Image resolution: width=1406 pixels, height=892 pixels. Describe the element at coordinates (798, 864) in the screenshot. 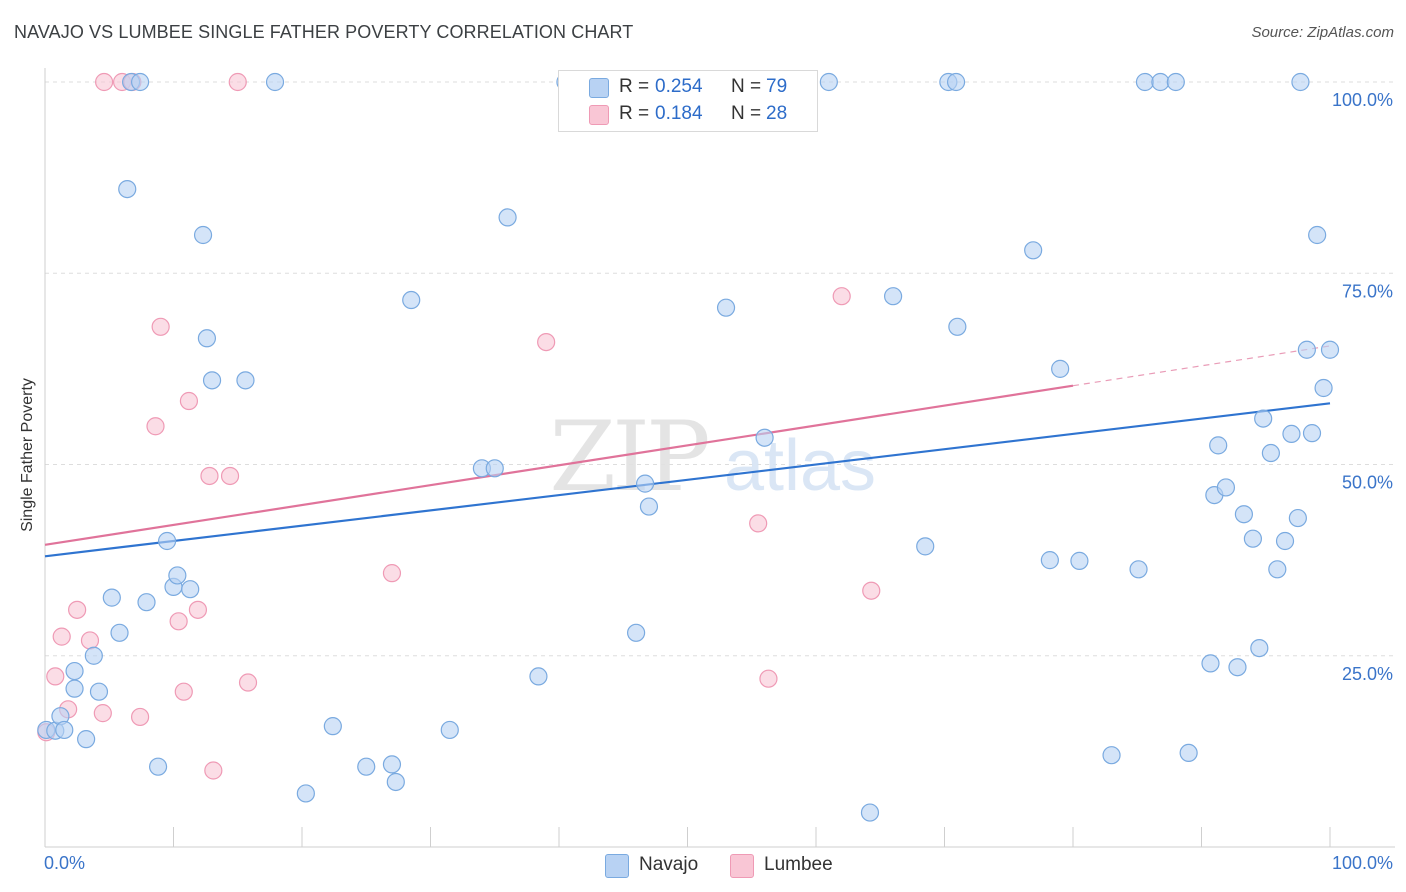

I see `legend-lumbee-label: Lumbee` at that location.